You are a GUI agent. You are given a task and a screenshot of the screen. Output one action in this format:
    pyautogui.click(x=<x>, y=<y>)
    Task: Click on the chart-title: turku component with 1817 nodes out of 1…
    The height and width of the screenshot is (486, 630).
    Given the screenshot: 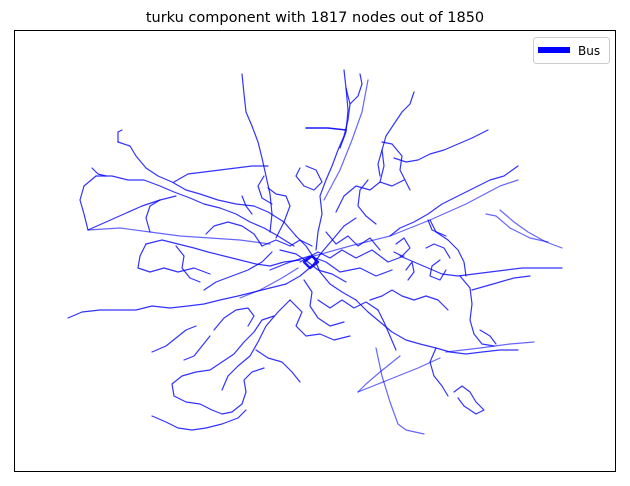 What is the action you would take?
    pyautogui.click(x=315, y=18)
    